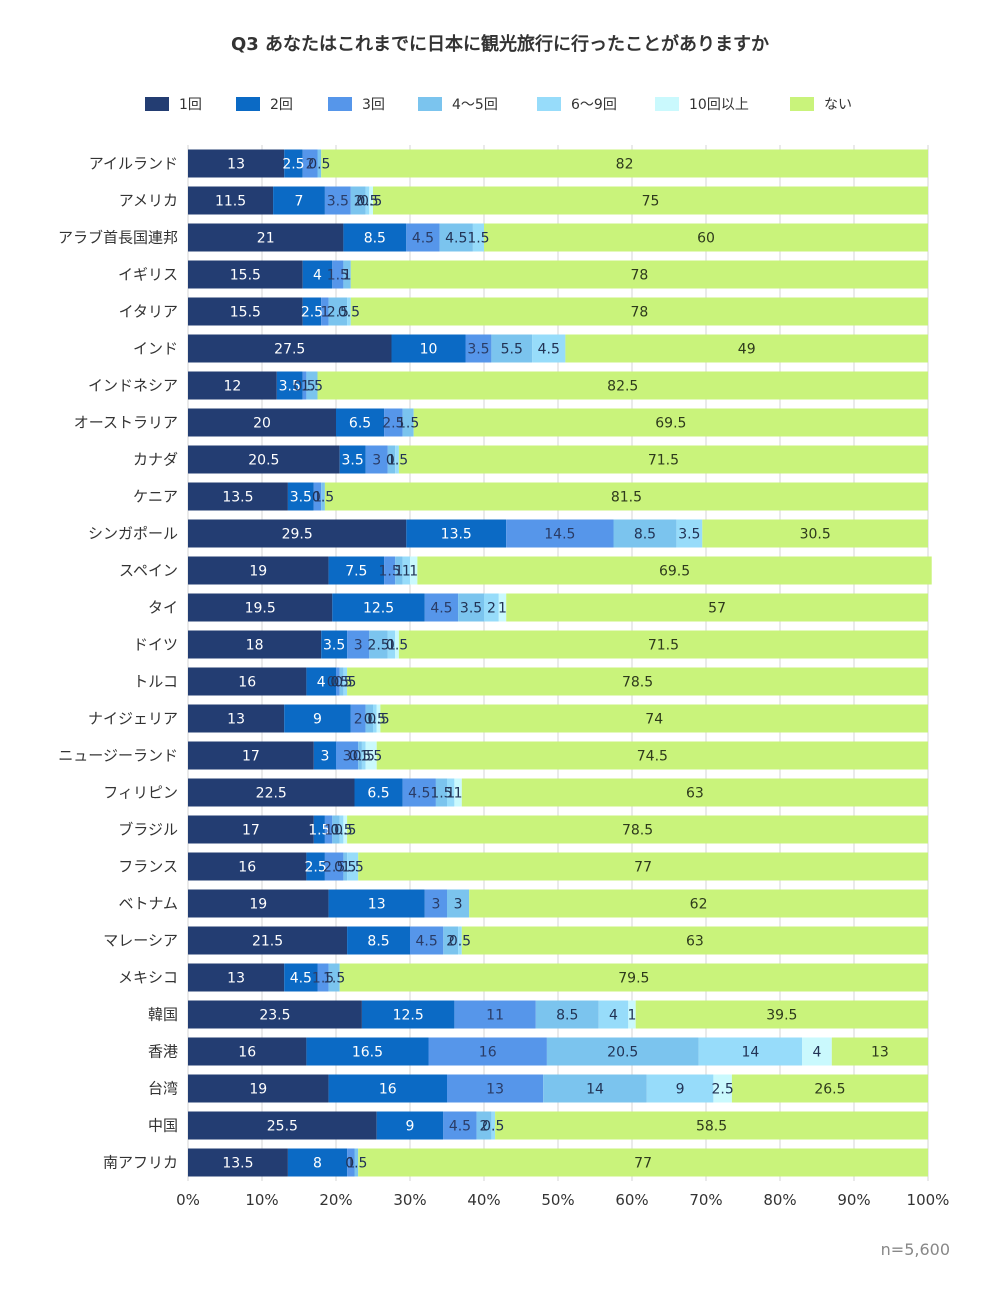  I want to click on data-label: 25.5, so click(282, 1127).